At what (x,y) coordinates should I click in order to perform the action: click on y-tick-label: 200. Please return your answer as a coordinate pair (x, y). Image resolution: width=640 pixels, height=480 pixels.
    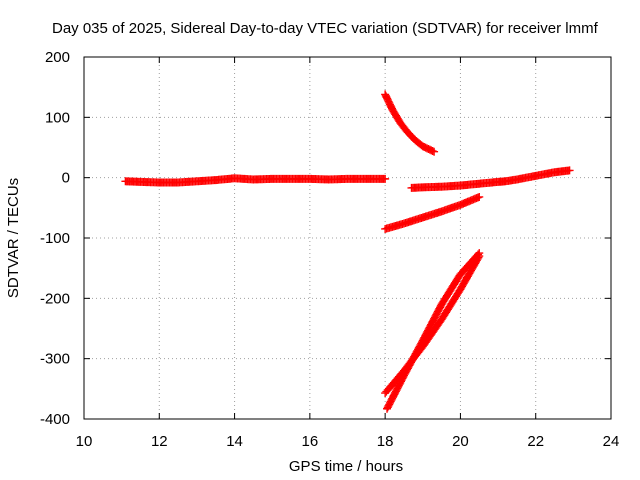
    Looking at the image, I should click on (57, 57).